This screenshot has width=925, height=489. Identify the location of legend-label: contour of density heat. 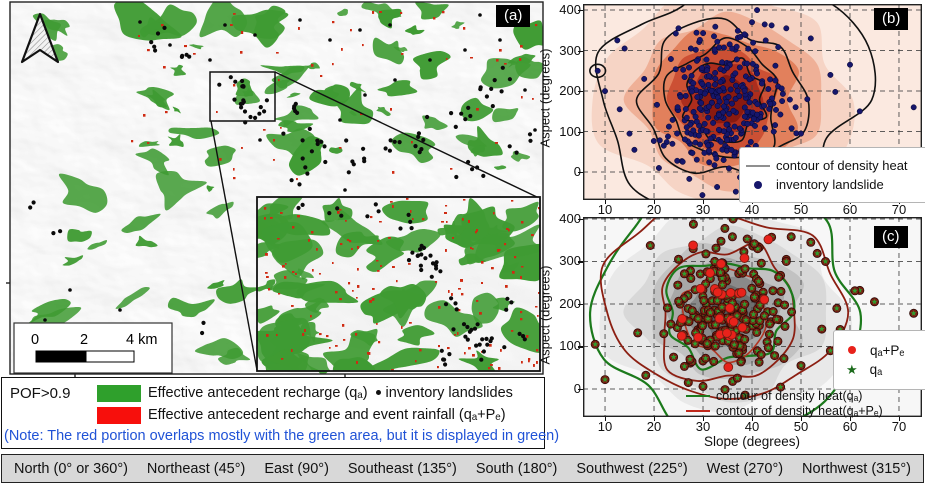
(842, 165).